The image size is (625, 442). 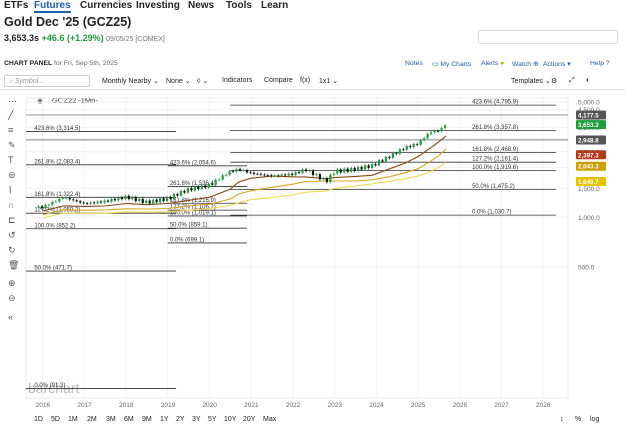 What do you see at coordinates (57, 162) in the screenshot?
I see `fib-left-label: 261.8% (2,083.4)` at bounding box center [57, 162].